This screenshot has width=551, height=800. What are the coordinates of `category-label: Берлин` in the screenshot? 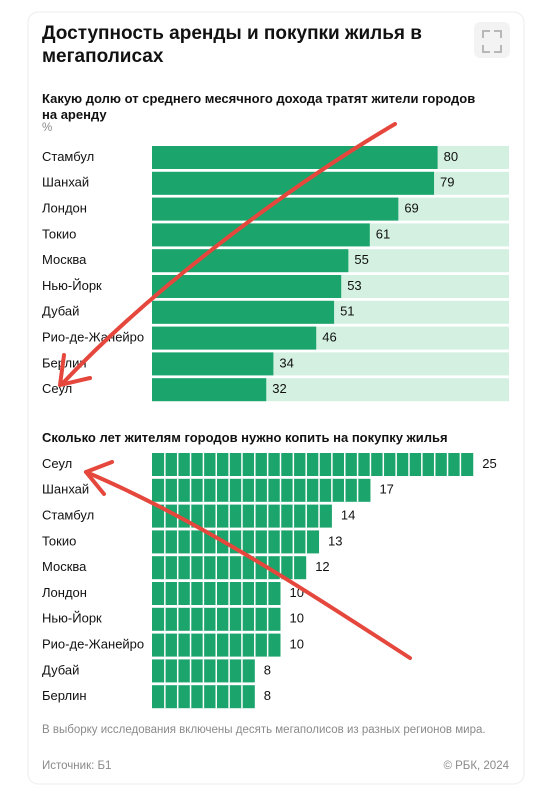 It's located at (64, 695).